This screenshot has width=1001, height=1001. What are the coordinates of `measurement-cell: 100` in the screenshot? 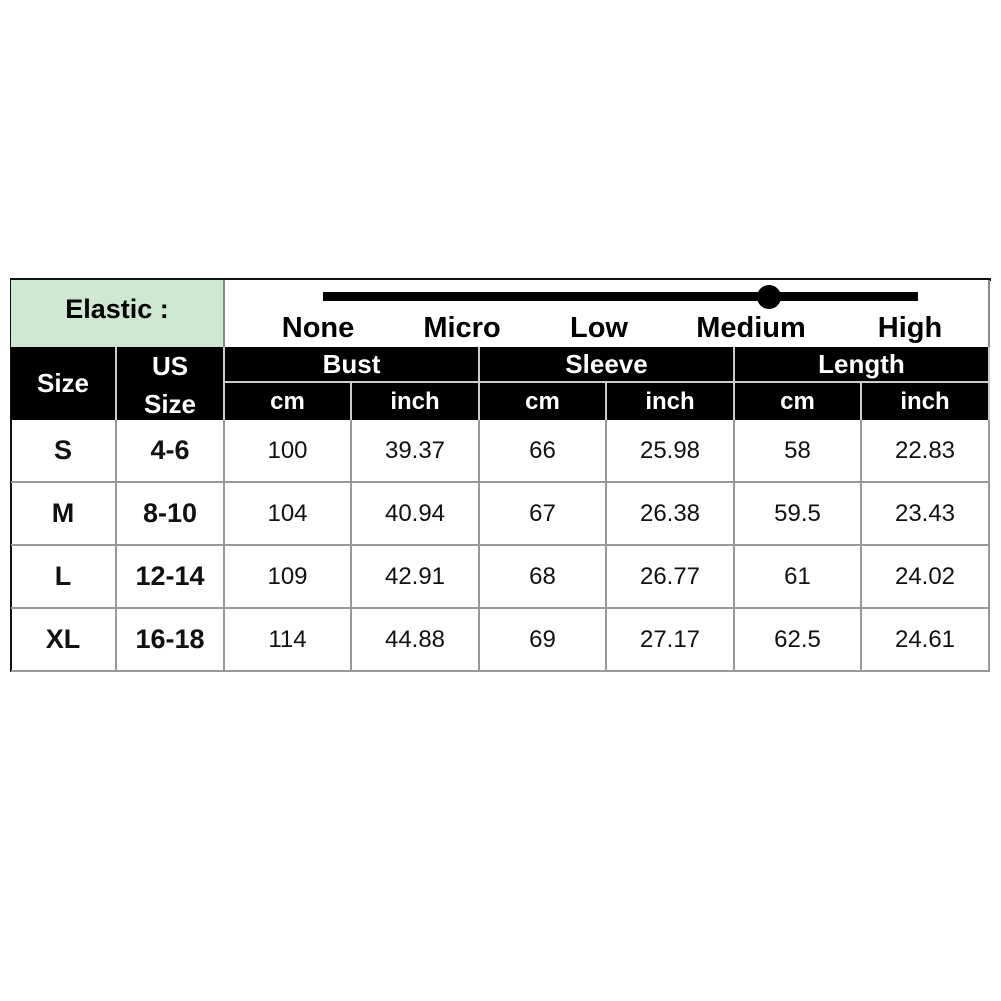 It's located at (288, 451).